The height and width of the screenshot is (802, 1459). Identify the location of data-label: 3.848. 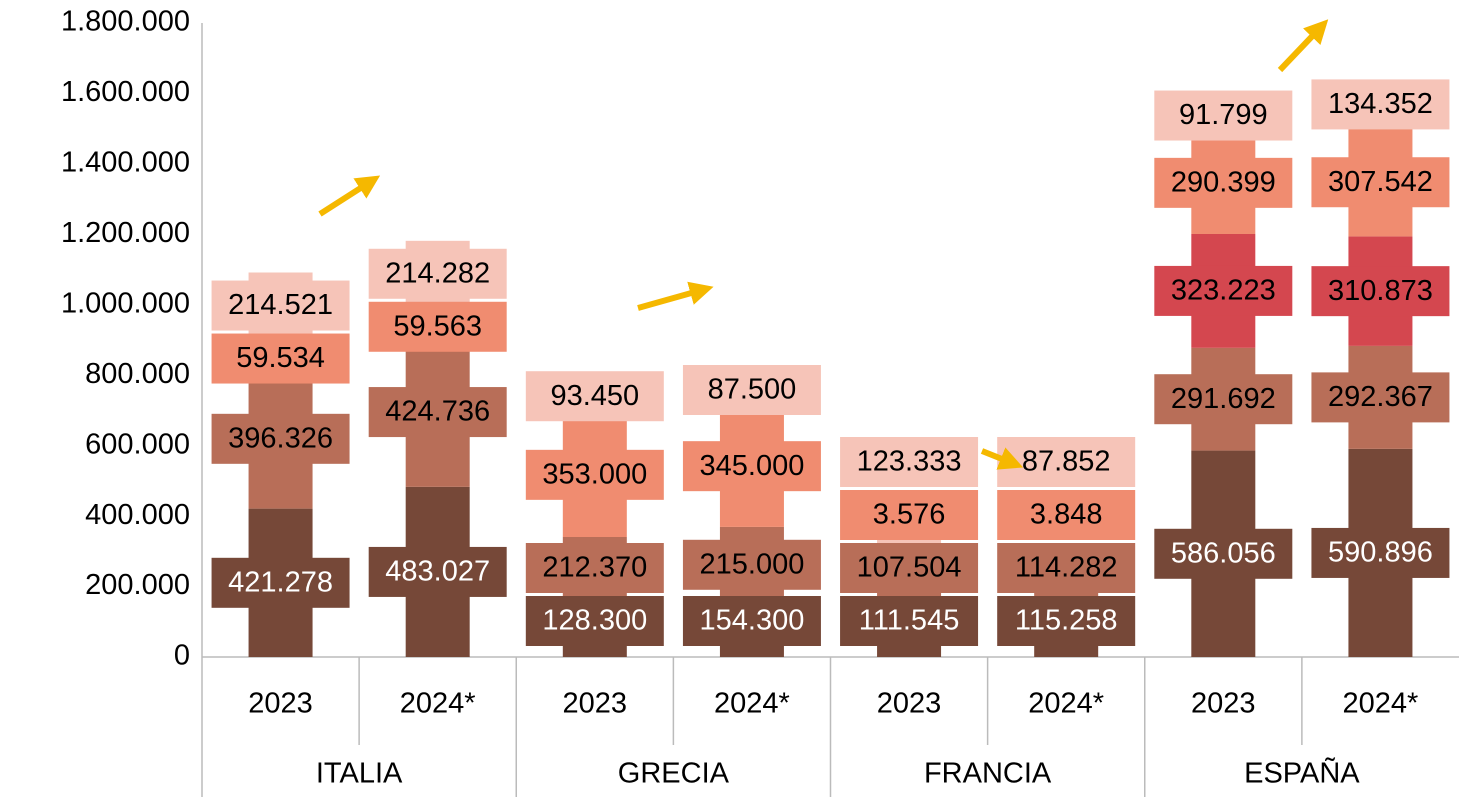
(1066, 515).